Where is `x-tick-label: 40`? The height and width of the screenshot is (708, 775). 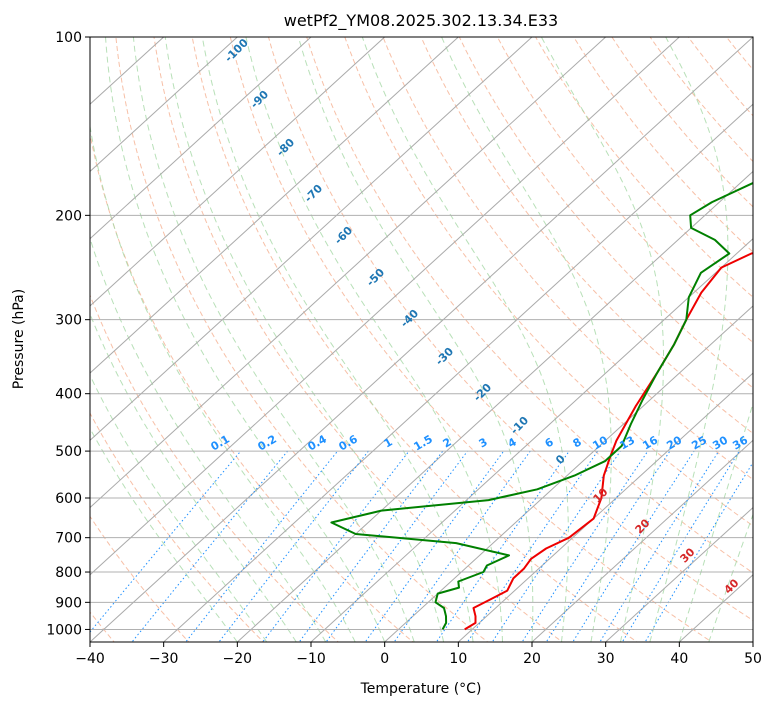 x-tick-label: 40 is located at coordinates (679, 659).